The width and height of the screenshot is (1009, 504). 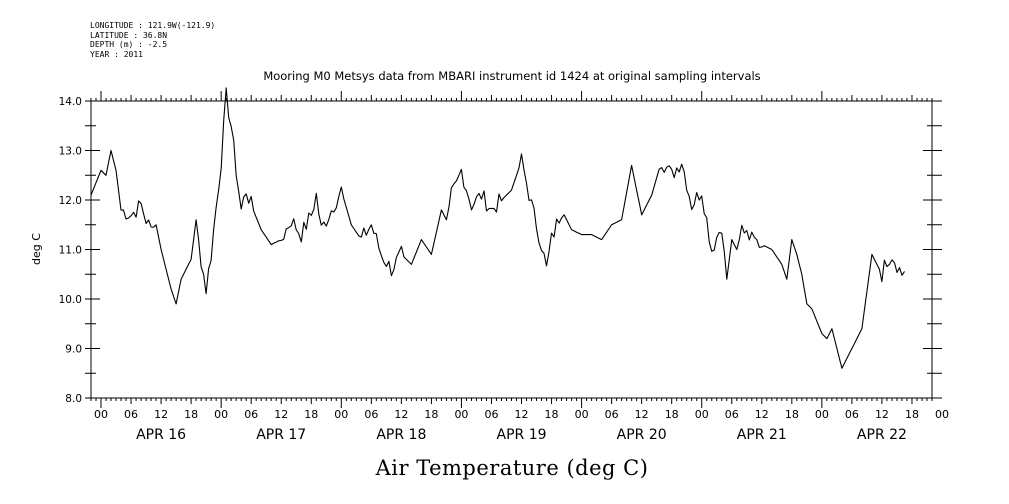 I want to click on latitude-text: LATITUDE : 36.8N, so click(x=129, y=35).